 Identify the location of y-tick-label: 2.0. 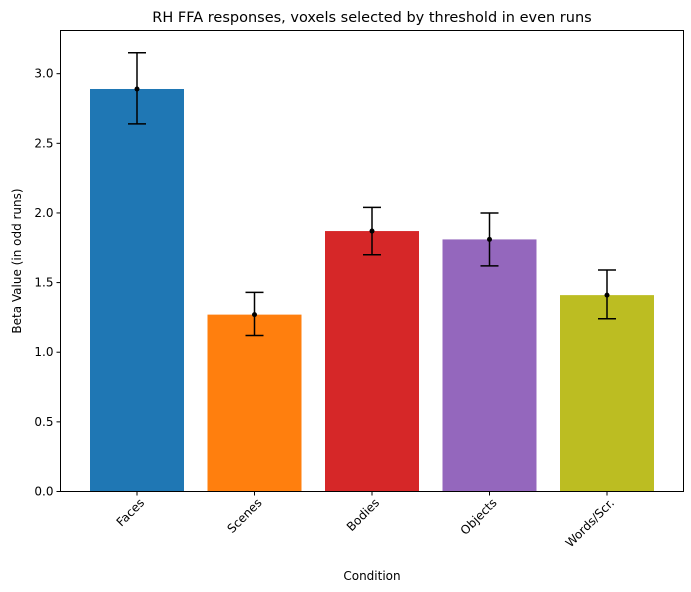
(43, 213).